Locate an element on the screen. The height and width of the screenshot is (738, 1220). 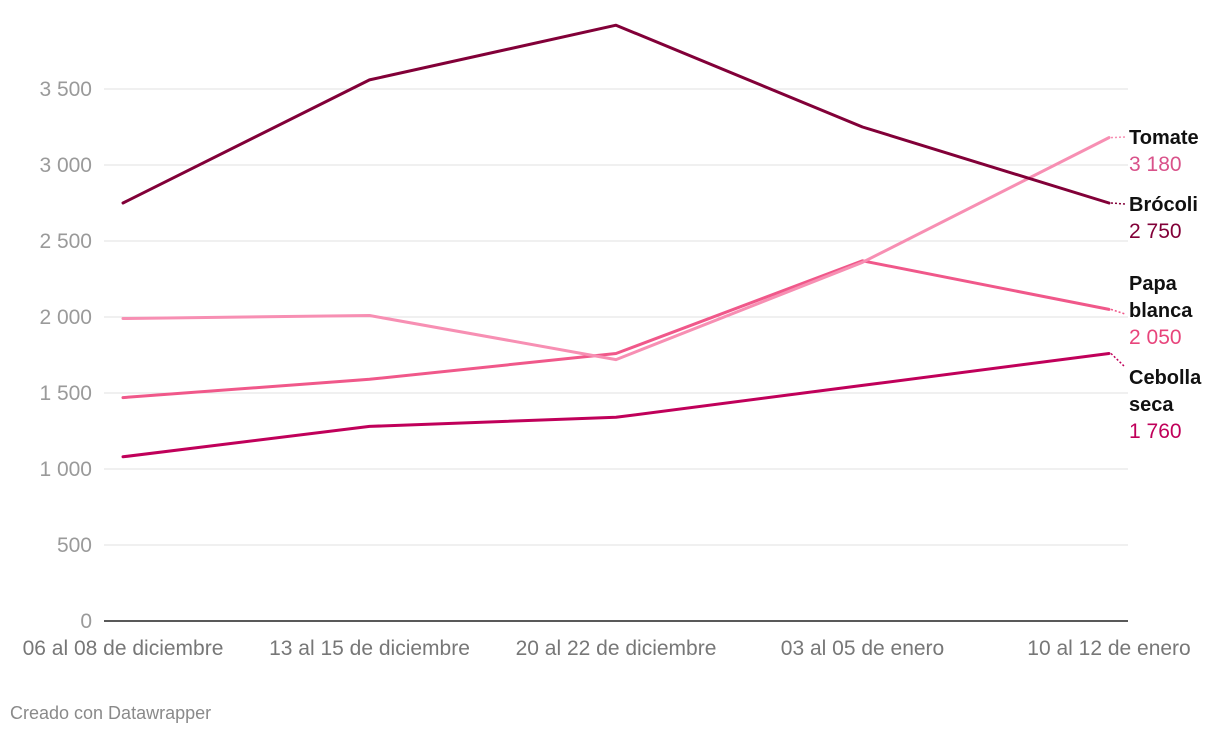
y-tick-label: 500 is located at coordinates (74, 545).